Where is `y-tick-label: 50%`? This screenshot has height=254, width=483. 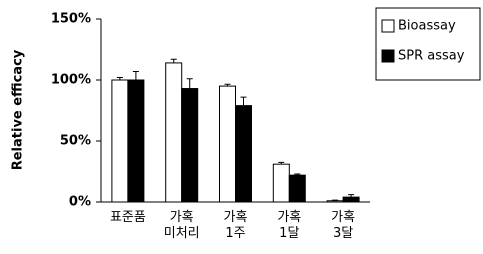
y-tick-label: 50% is located at coordinates (75, 141).